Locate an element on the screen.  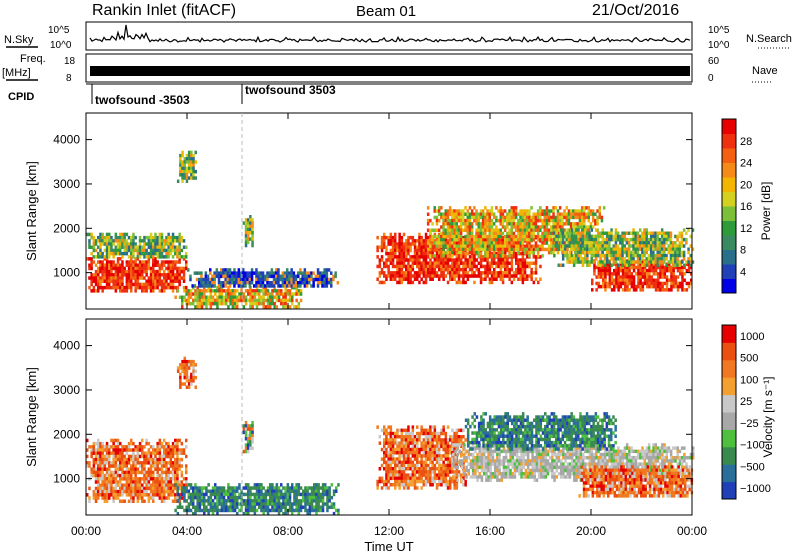
colorbar-tick-label: 28 is located at coordinates (746, 142).